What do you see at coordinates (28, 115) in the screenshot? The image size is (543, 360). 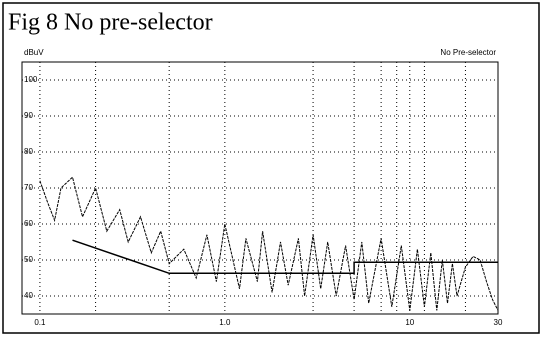 I see `y-tick-label: 90` at bounding box center [28, 115].